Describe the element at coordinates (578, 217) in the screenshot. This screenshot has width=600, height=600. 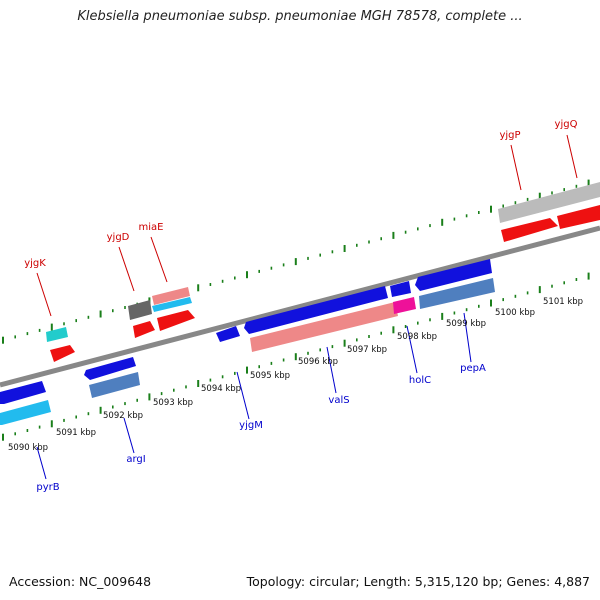
I see `gene-yjgQ-red` at that location.